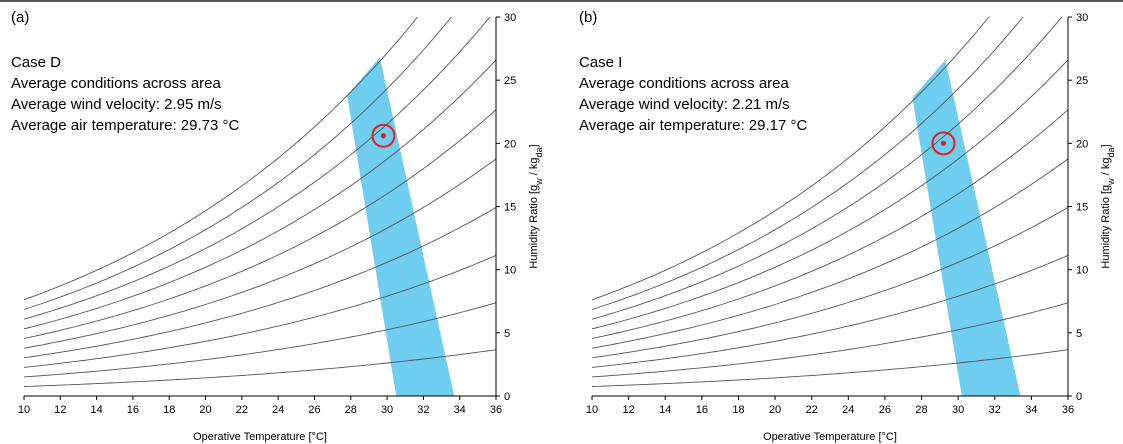 The image size is (1123, 444). I want to click on panel-label: (b), so click(588, 17).